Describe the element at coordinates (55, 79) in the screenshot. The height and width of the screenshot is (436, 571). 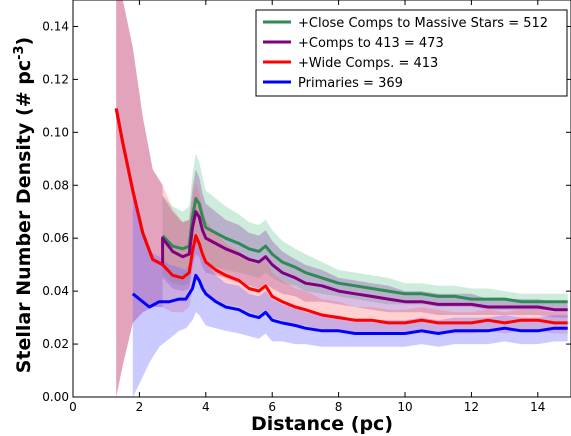
I see `y-tick-label: 0.12` at that location.